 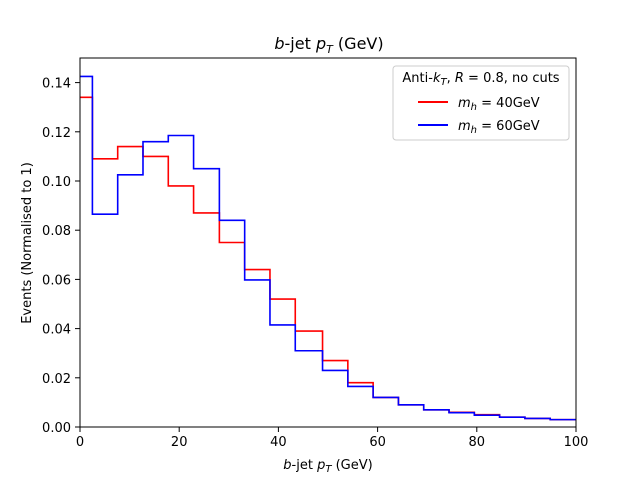 What do you see at coordinates (56, 428) in the screenshot?
I see `y-tick-label-0: 0.00` at bounding box center [56, 428].